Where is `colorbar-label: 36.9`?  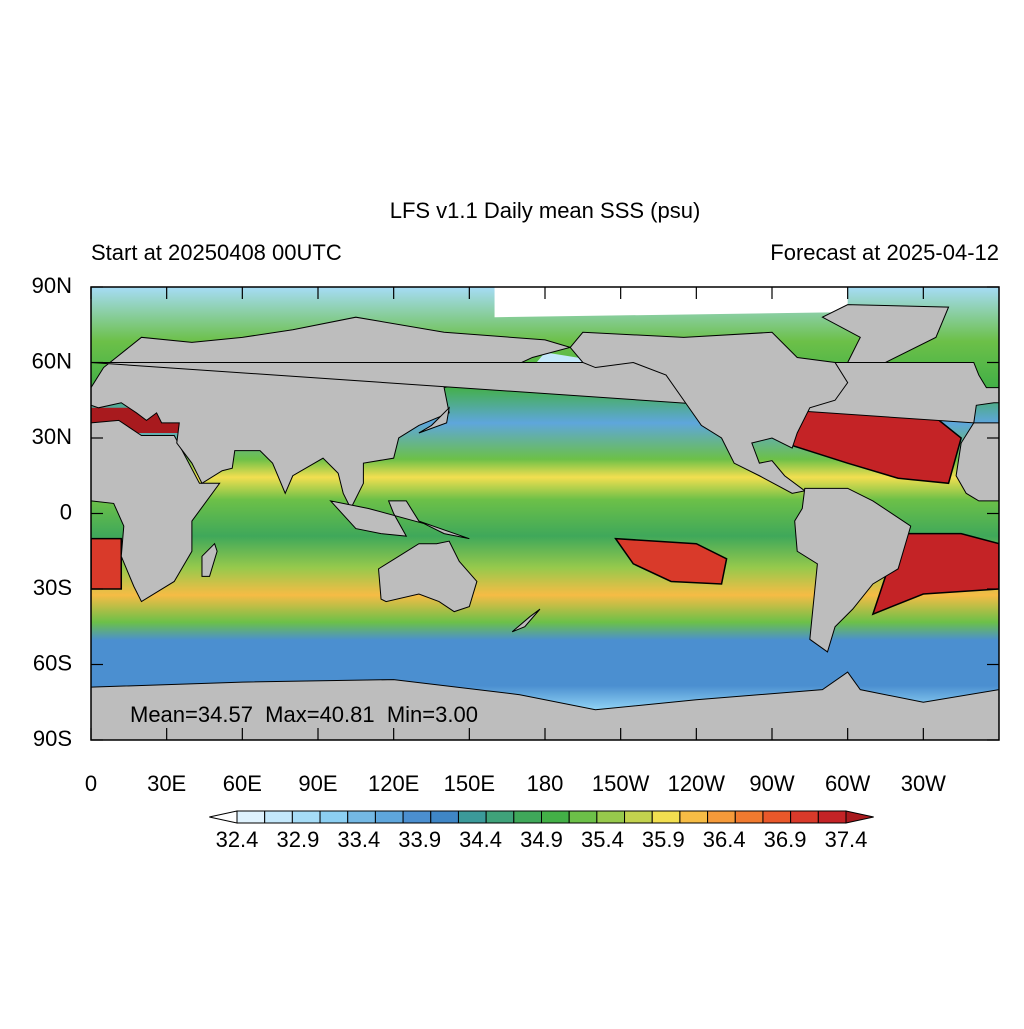 colorbar-label: 36.9 is located at coordinates (785, 839).